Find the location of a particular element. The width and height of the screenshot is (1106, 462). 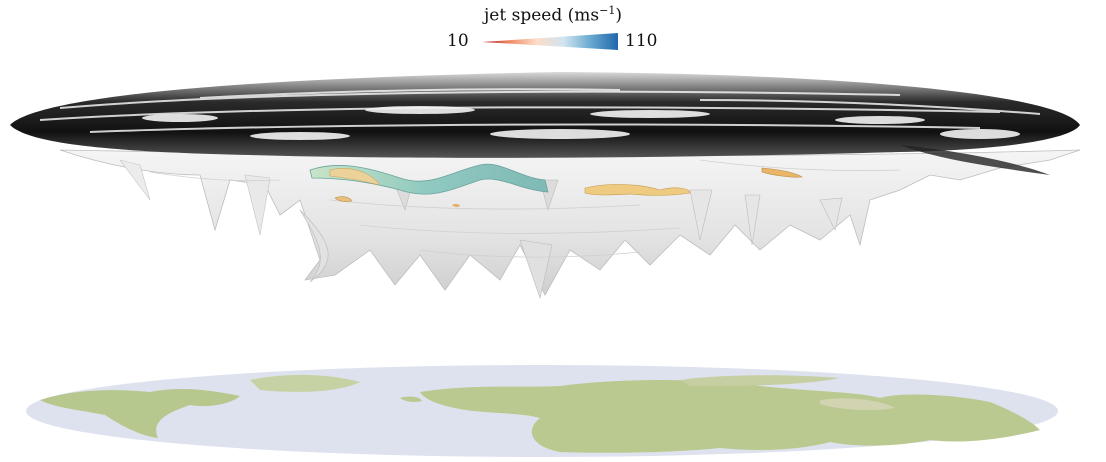

land-islands is located at coordinates (411, 399).